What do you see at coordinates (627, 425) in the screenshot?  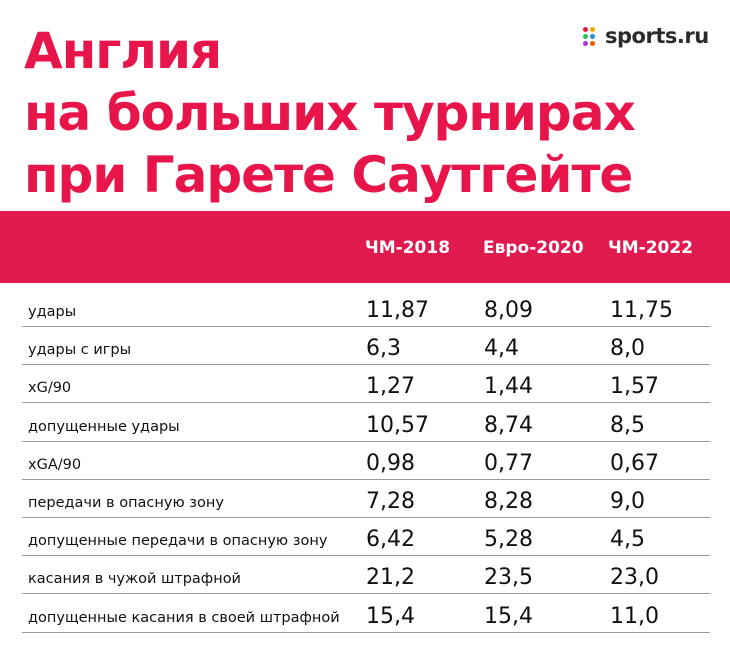 I see `row-value: 8,5` at bounding box center [627, 425].